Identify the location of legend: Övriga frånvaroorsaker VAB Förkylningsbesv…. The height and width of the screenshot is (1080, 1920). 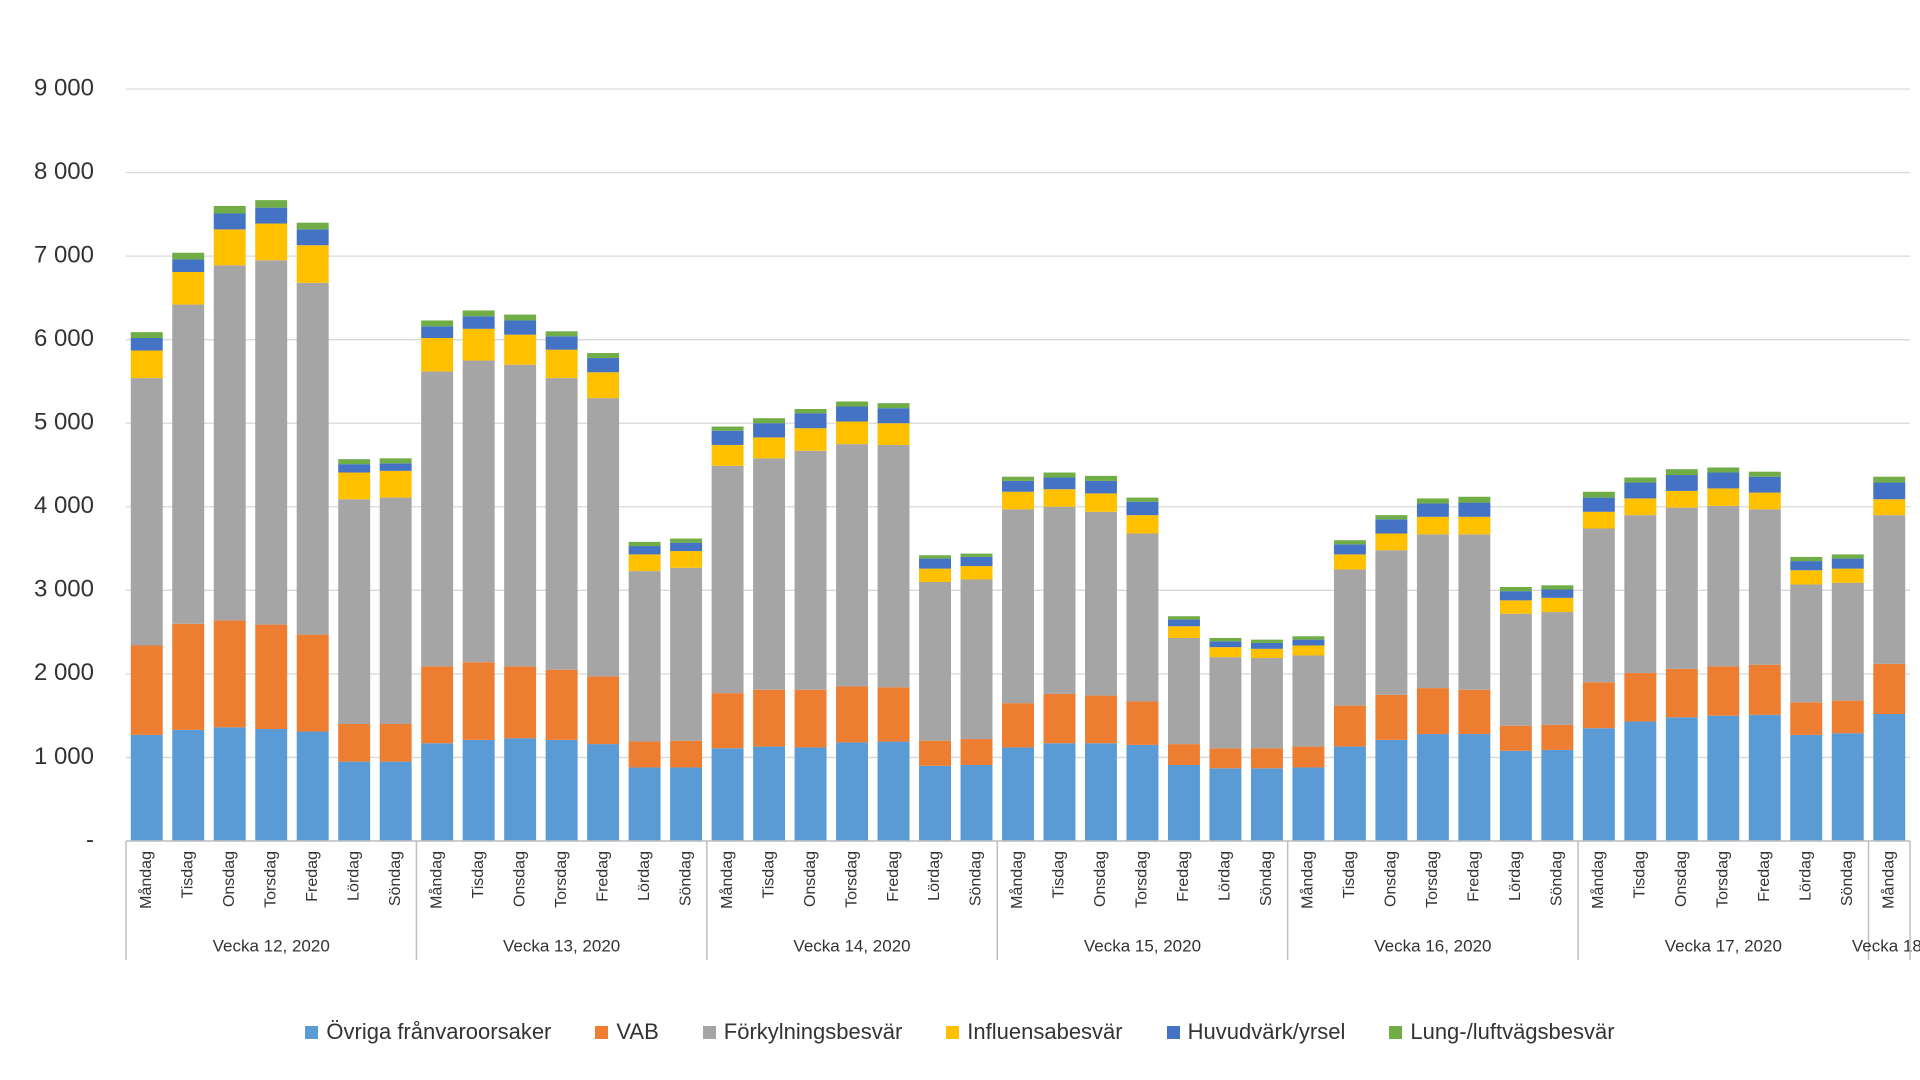
(960, 1032).